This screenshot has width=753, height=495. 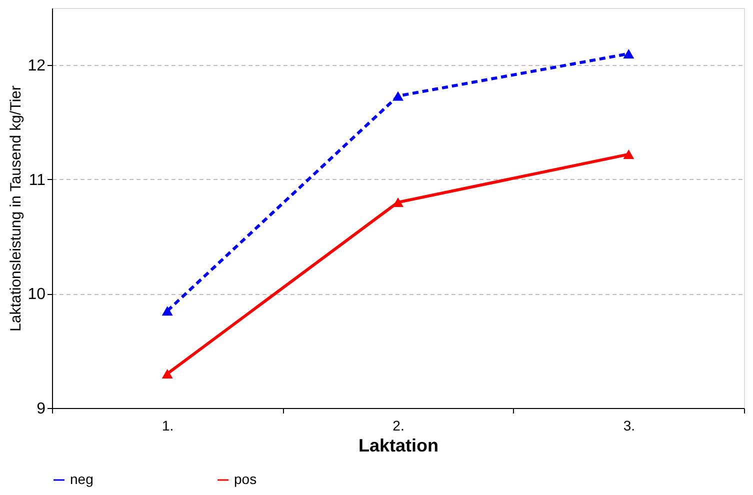 What do you see at coordinates (398, 446) in the screenshot?
I see `x-axis-title: Laktation` at bounding box center [398, 446].